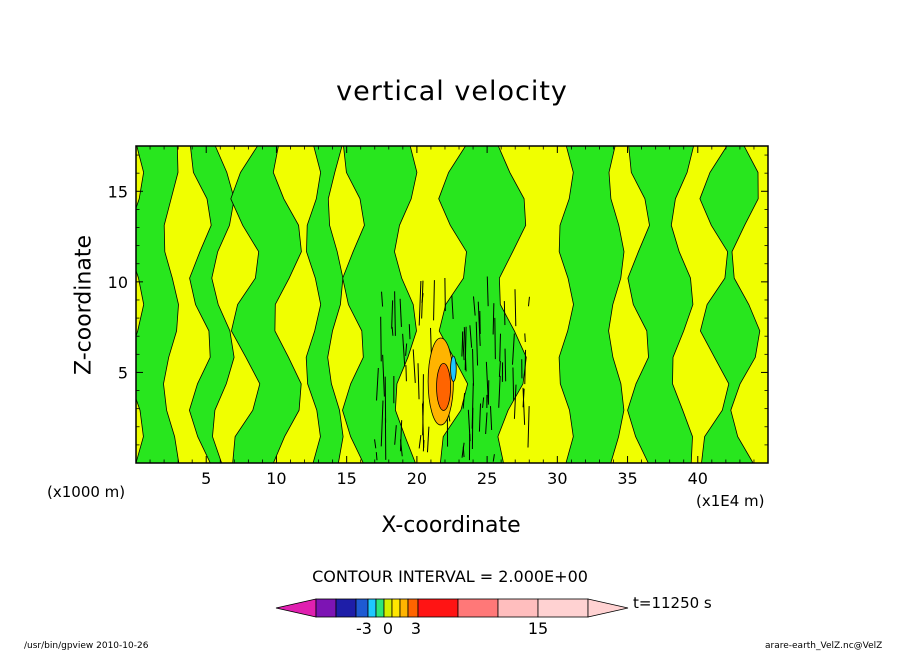 The width and height of the screenshot is (904, 654). Describe the element at coordinates (487, 478) in the screenshot. I see `x-tick-label: 25` at that location.